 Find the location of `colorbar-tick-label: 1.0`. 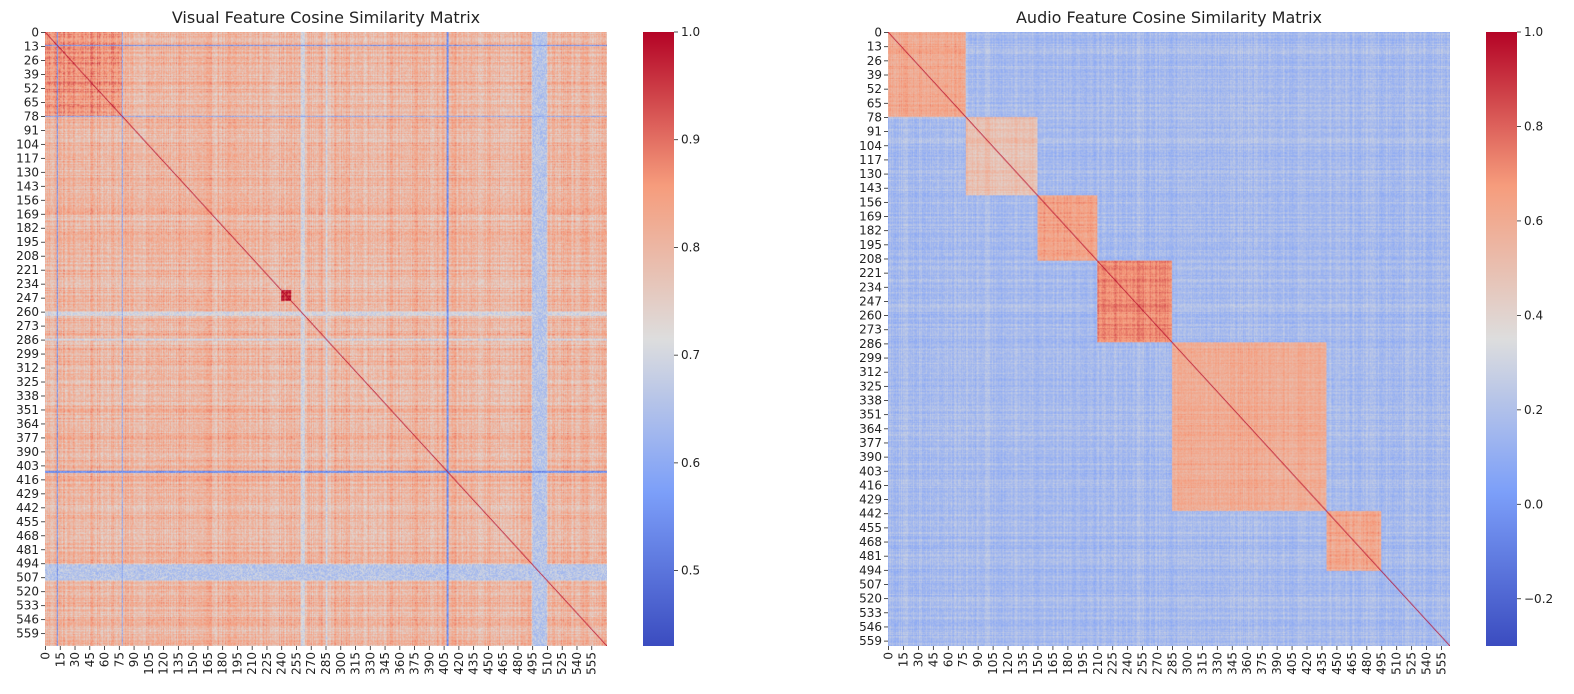

colorbar-tick-label: 1.0 is located at coordinates (1533, 32).